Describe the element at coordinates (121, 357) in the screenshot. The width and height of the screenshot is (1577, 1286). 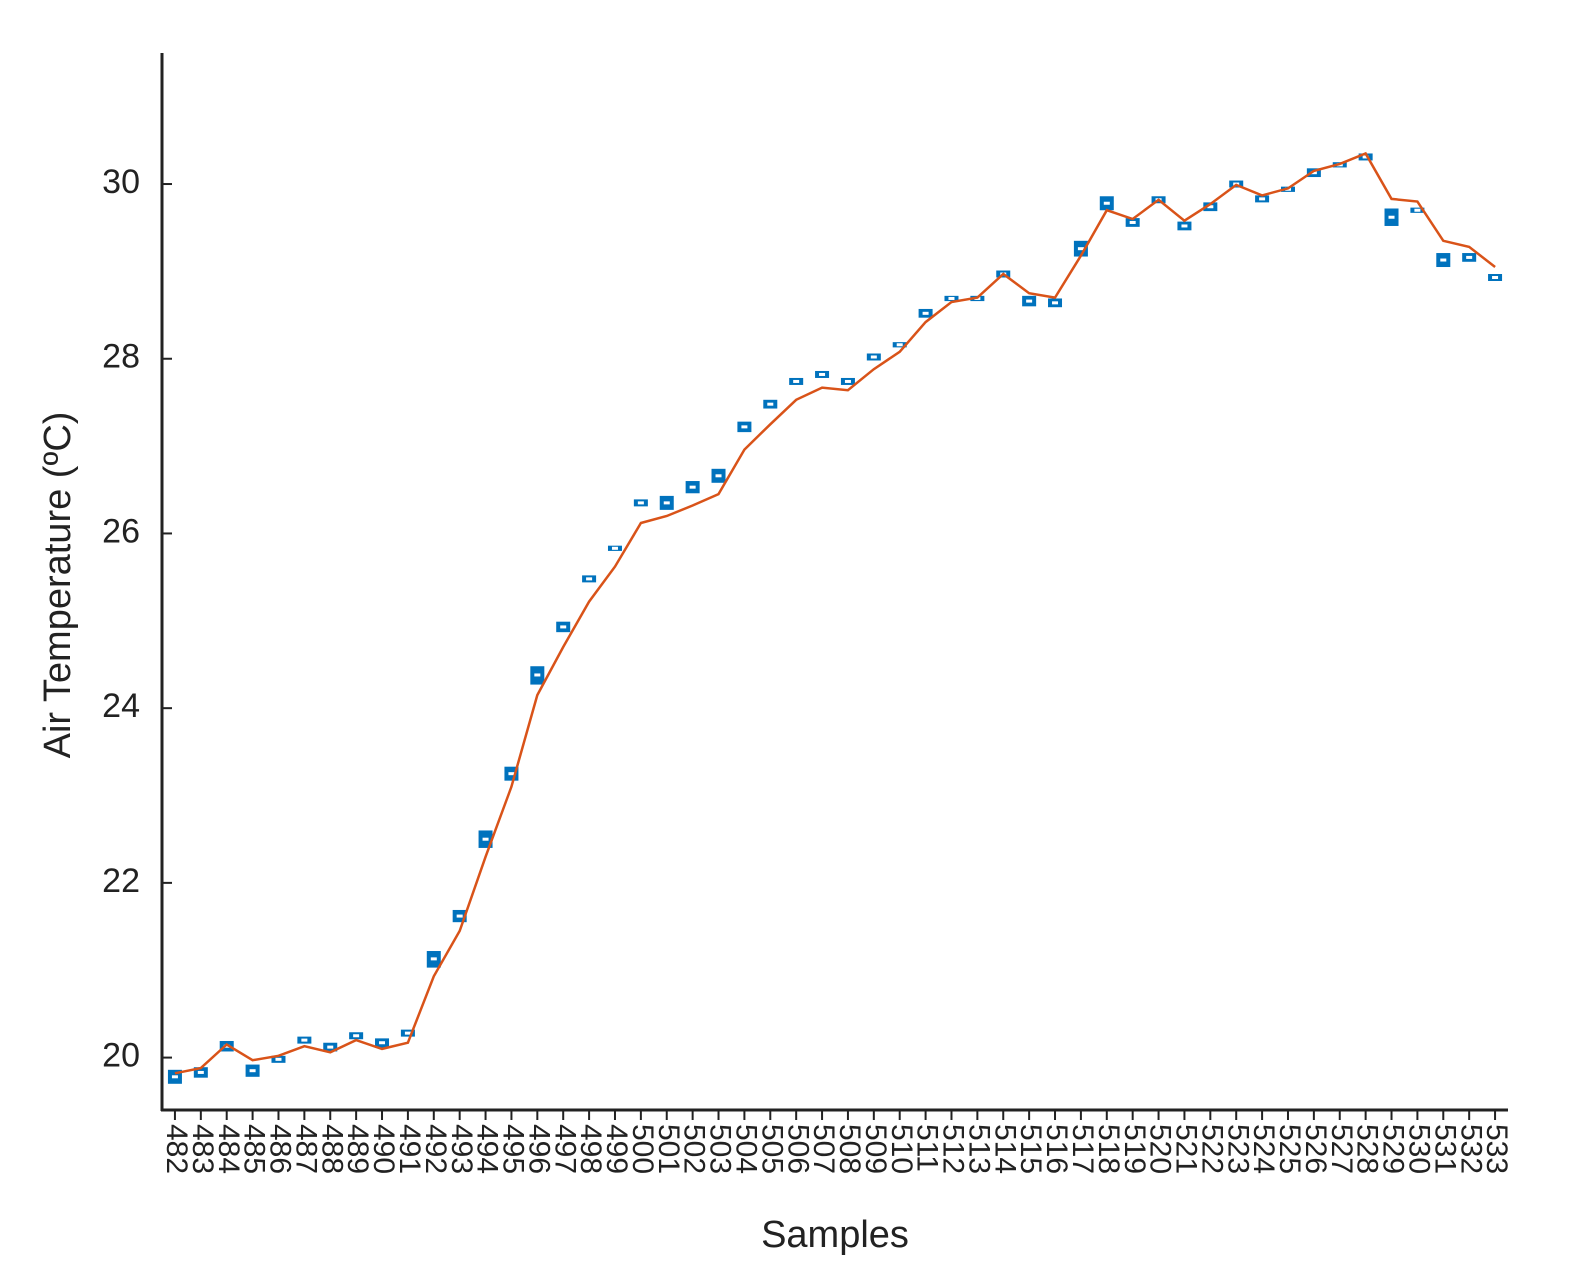
I see `y-tick-label: 28` at that location.